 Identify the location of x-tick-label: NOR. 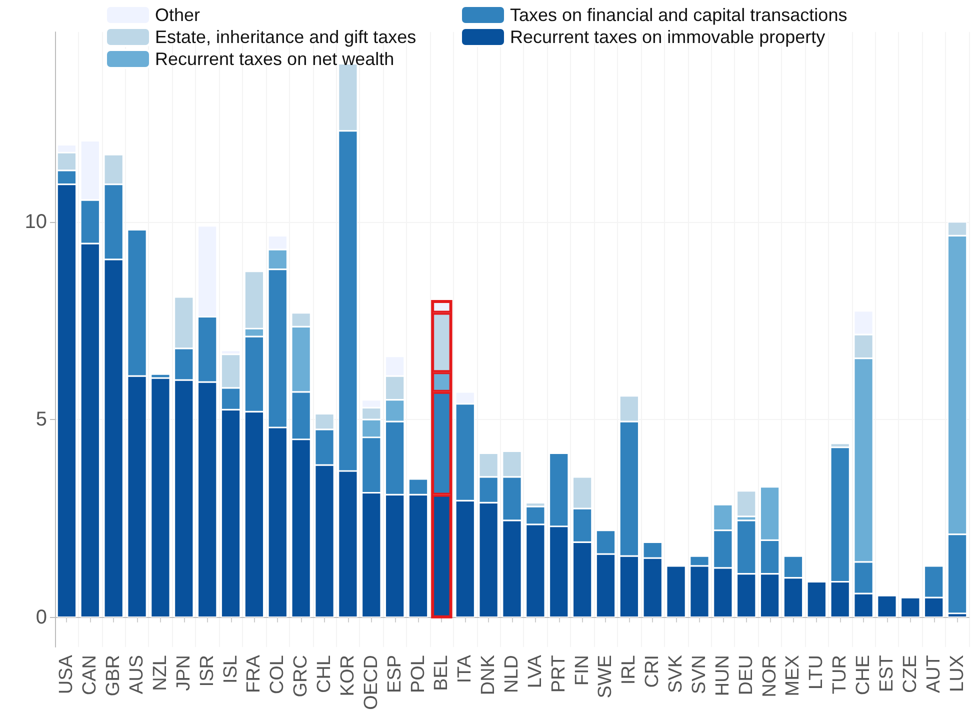
(769, 676).